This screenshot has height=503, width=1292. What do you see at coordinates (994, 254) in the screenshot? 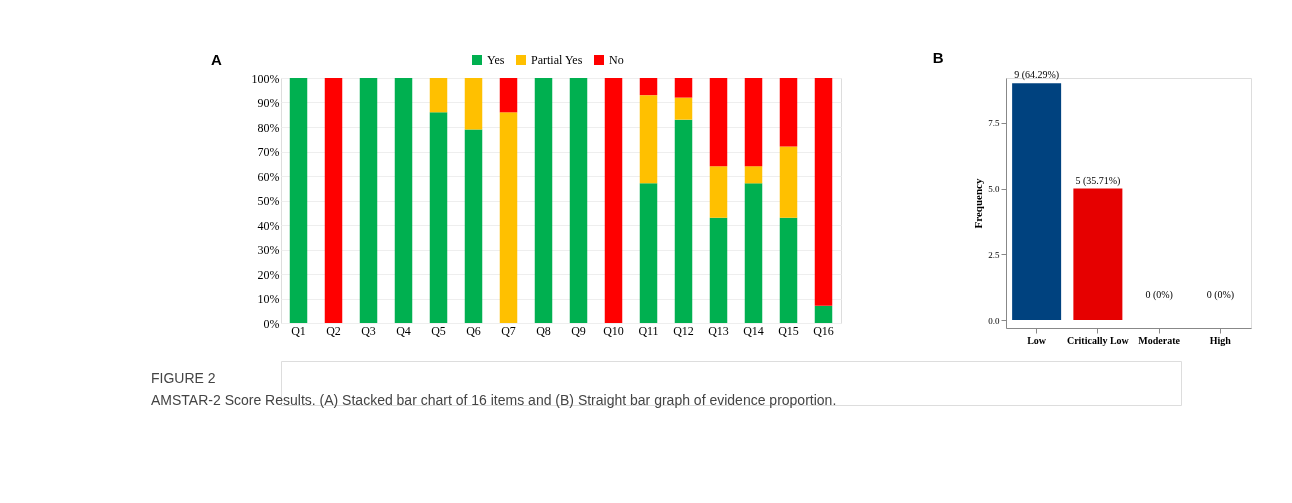
I see `y-tick-label: 2.5` at bounding box center [994, 254].